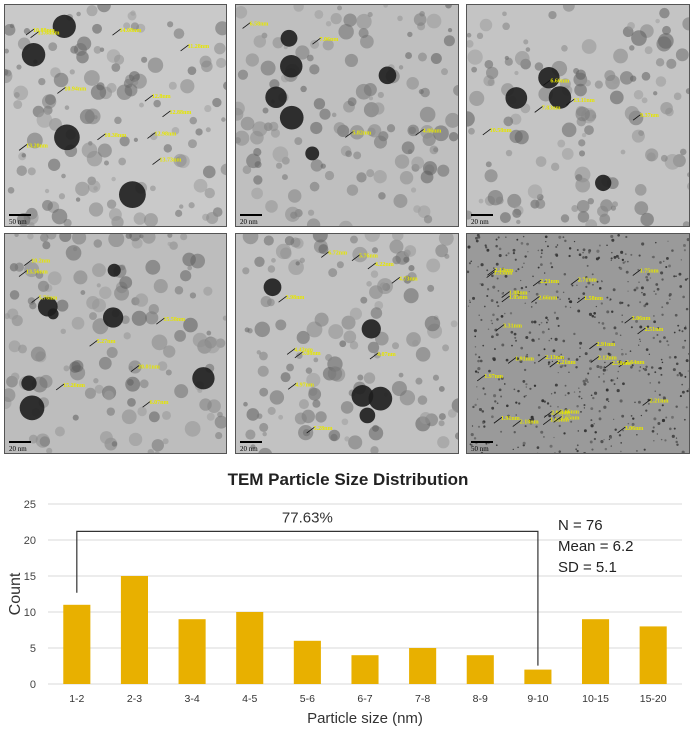 The height and width of the screenshot is (731, 696). I want to click on measurement-label: 4.86nm, so click(432, 131).